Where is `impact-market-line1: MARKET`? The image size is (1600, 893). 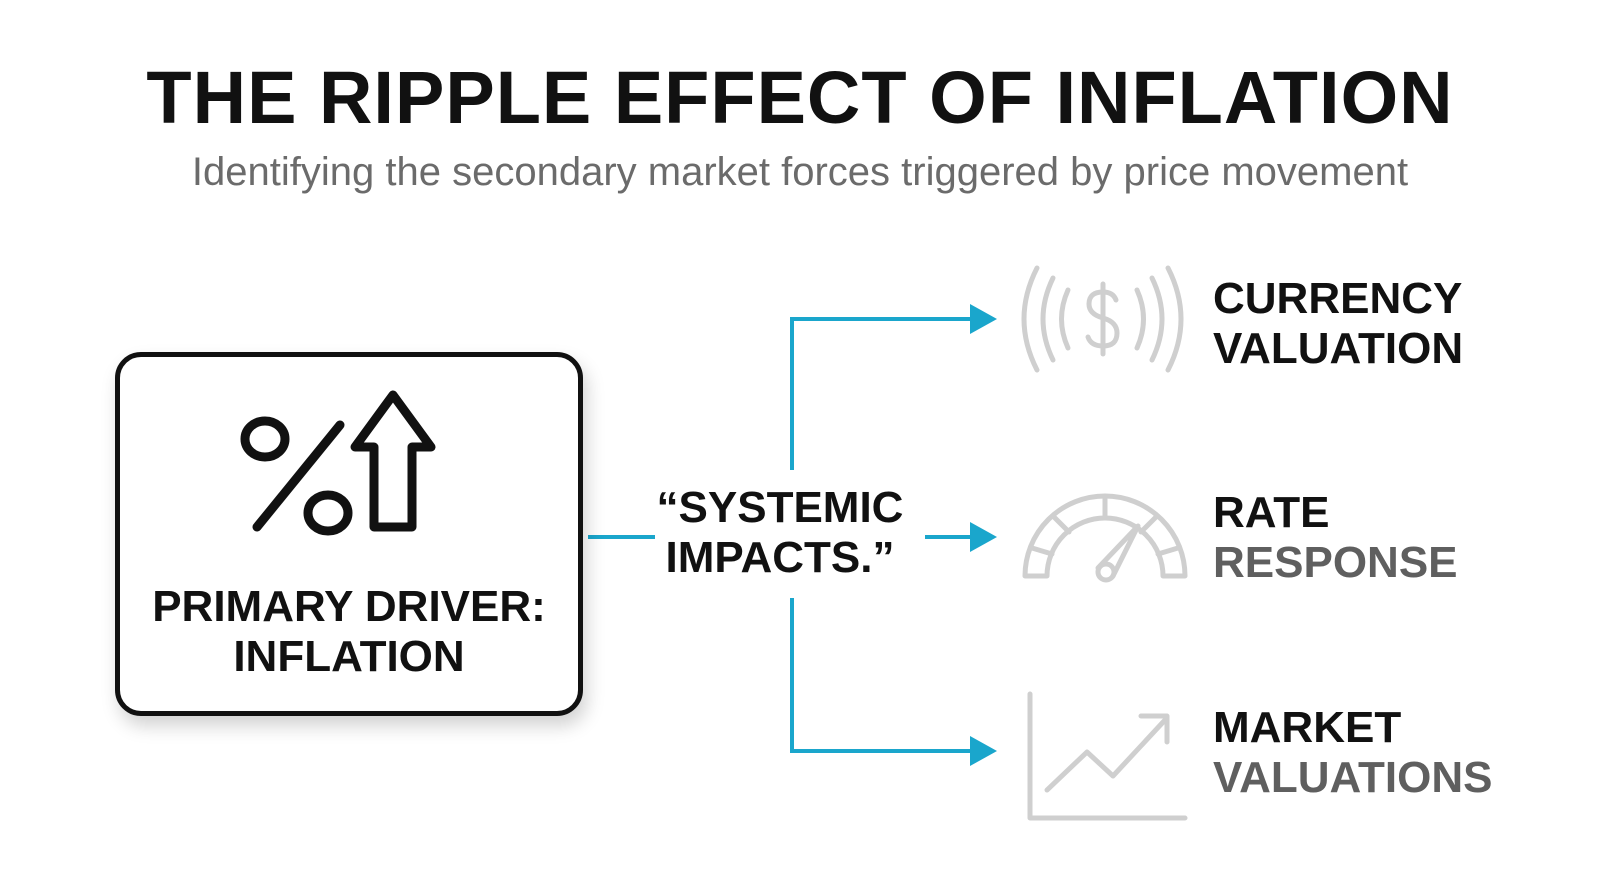
impact-market-line1: MARKET is located at coordinates (1307, 727).